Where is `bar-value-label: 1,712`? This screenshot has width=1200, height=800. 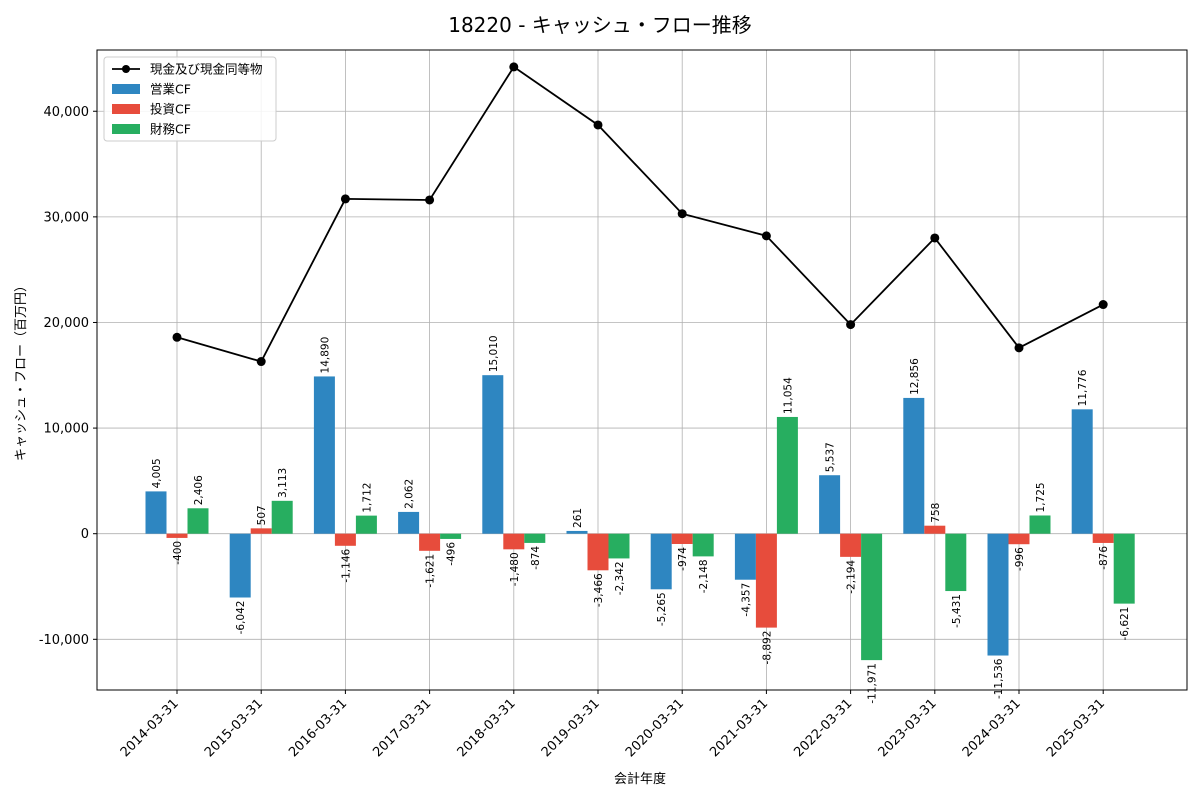
bar-value-label: 1,712 is located at coordinates (367, 498).